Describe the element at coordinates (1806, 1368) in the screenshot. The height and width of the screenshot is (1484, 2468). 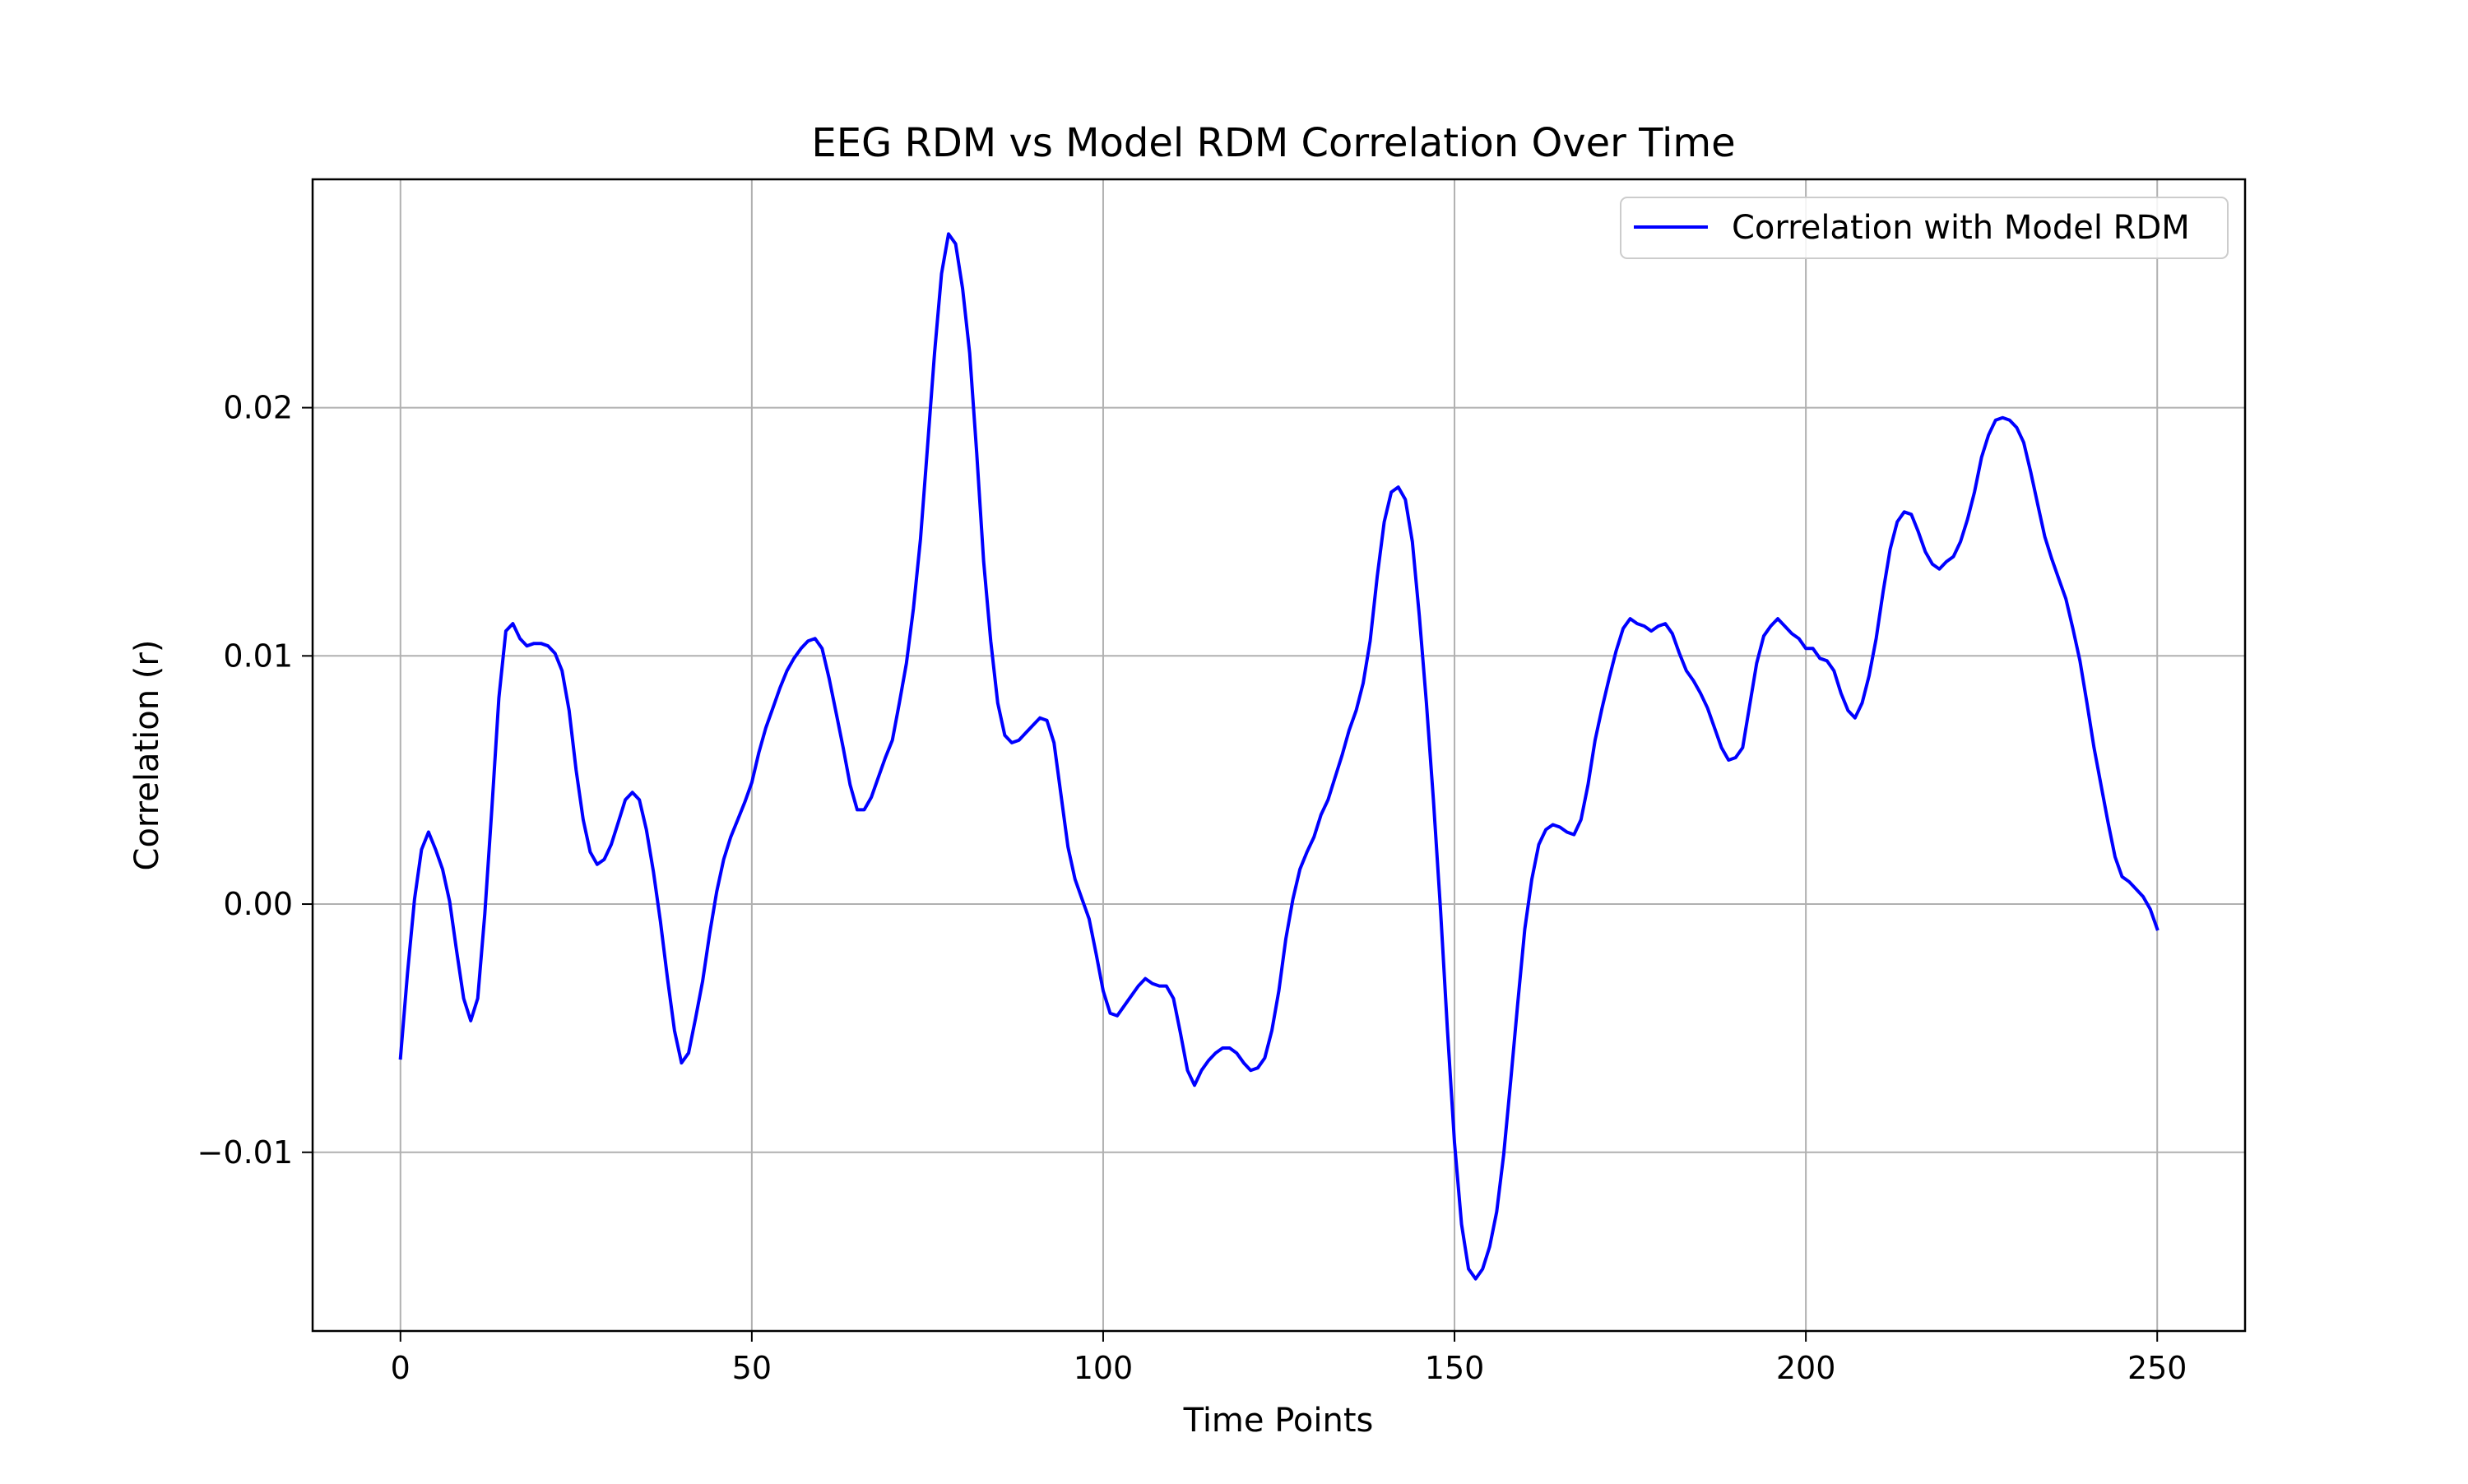
I see `x-tick-label: 200` at that location.